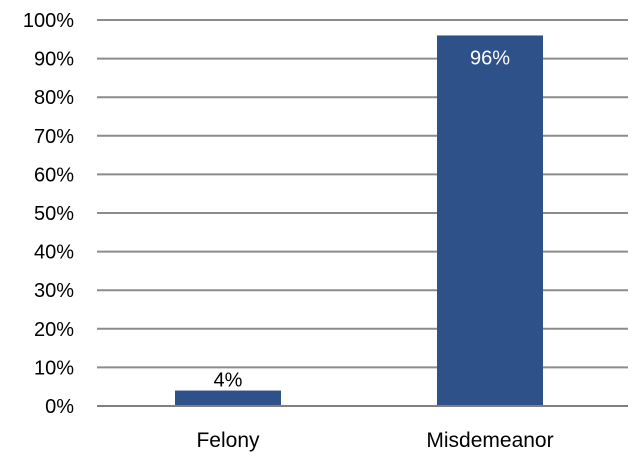  I want to click on data-label-misdemeanor: 96%, so click(490, 58).